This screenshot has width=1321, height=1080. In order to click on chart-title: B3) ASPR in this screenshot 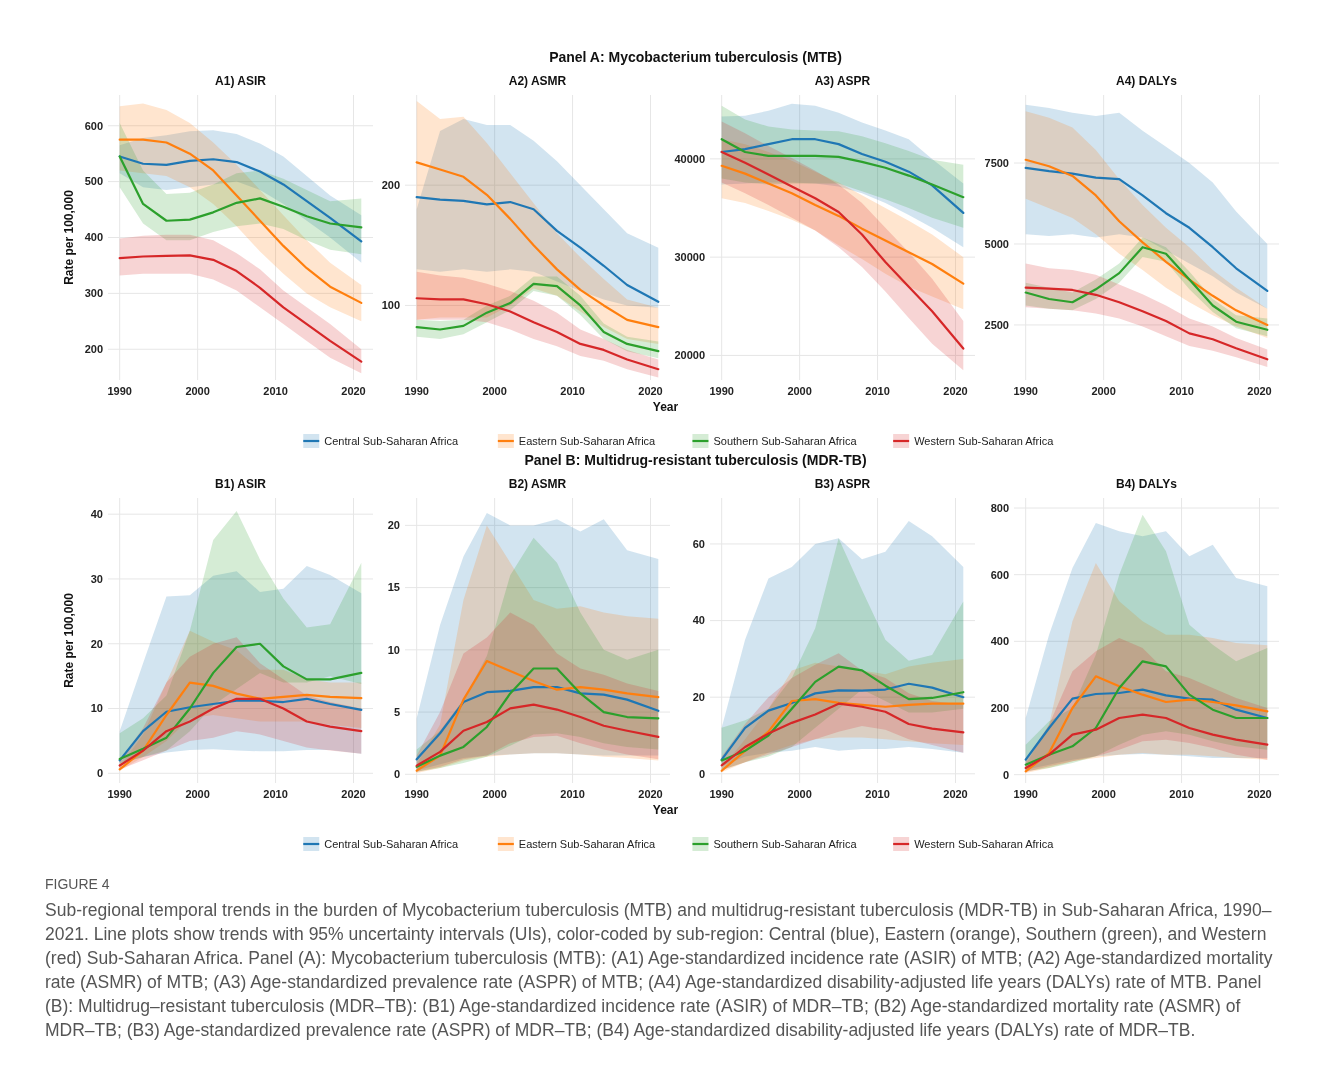, I will do `click(842, 484)`.